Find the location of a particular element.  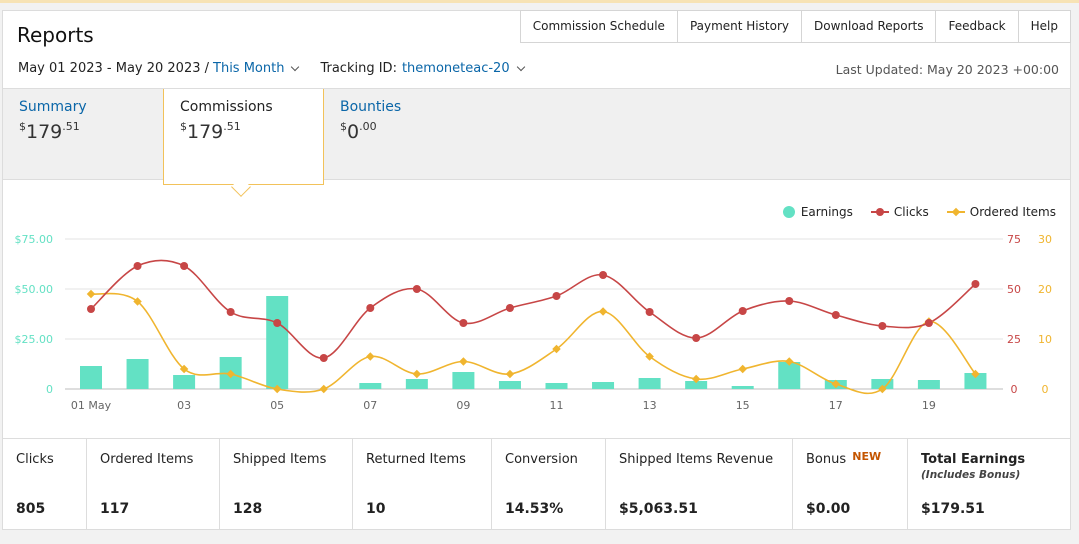

legend-clicks: Clicks is located at coordinates (899, 212).